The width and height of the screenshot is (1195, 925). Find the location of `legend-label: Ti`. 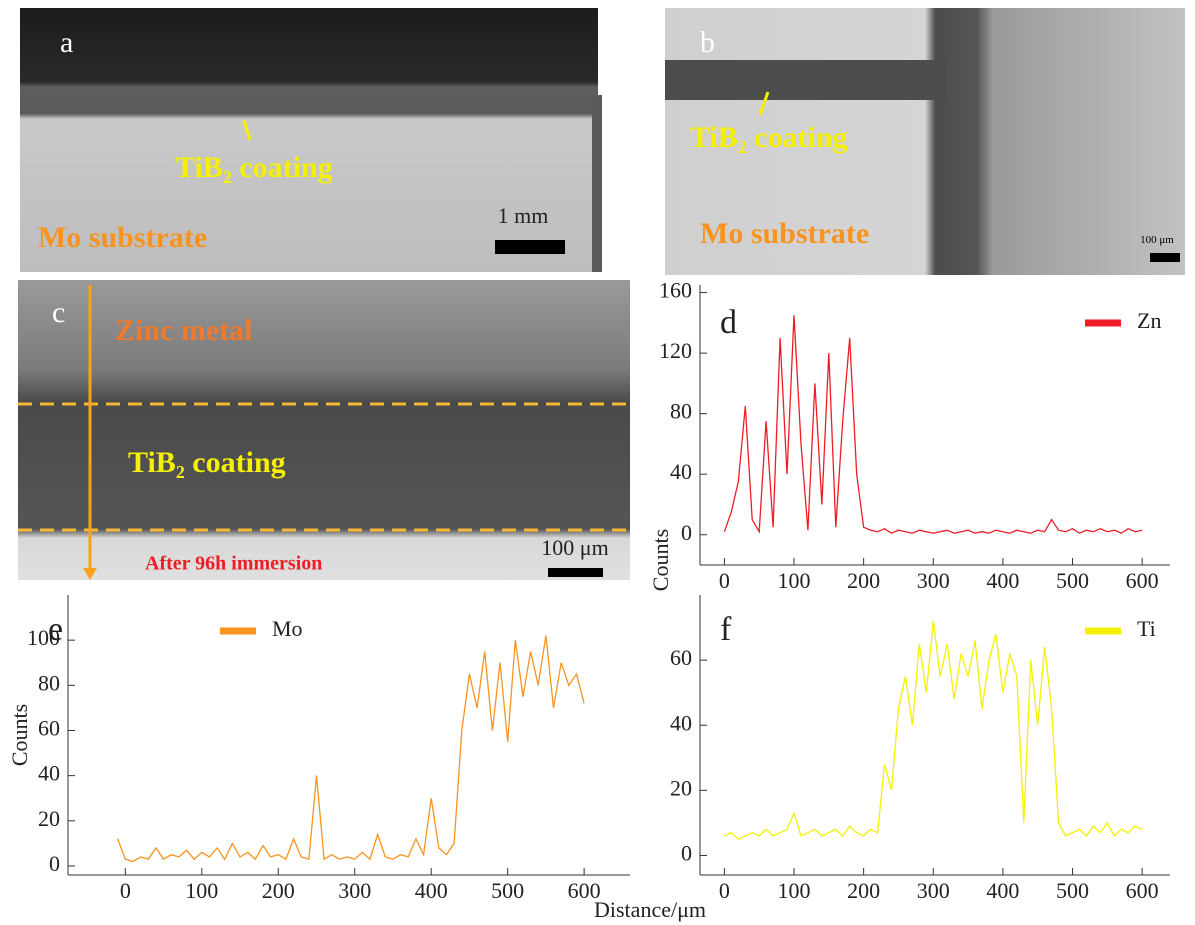

legend-label: Ti is located at coordinates (1146, 628).